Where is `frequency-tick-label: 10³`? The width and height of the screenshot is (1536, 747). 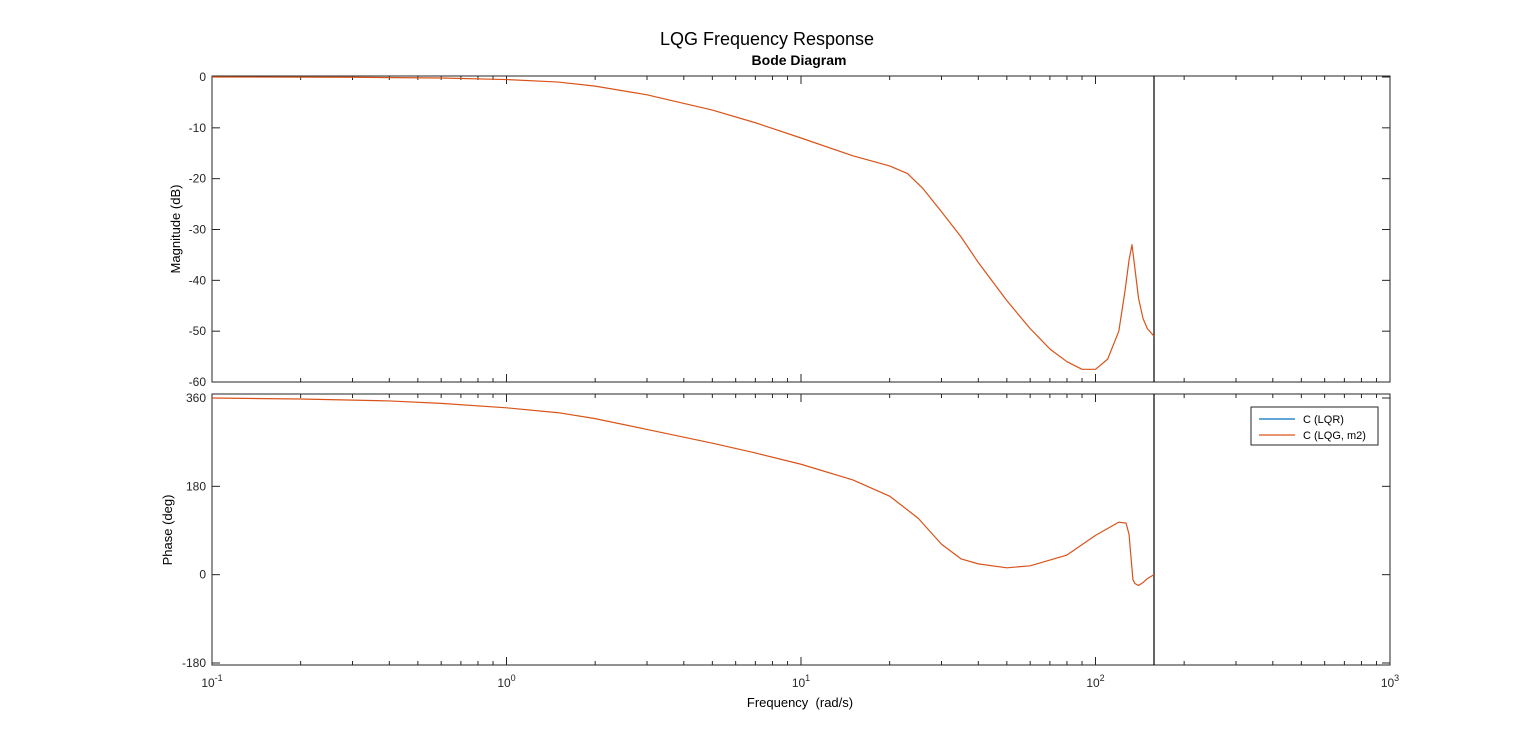
frequency-tick-label: 10³ is located at coordinates (1390, 681).